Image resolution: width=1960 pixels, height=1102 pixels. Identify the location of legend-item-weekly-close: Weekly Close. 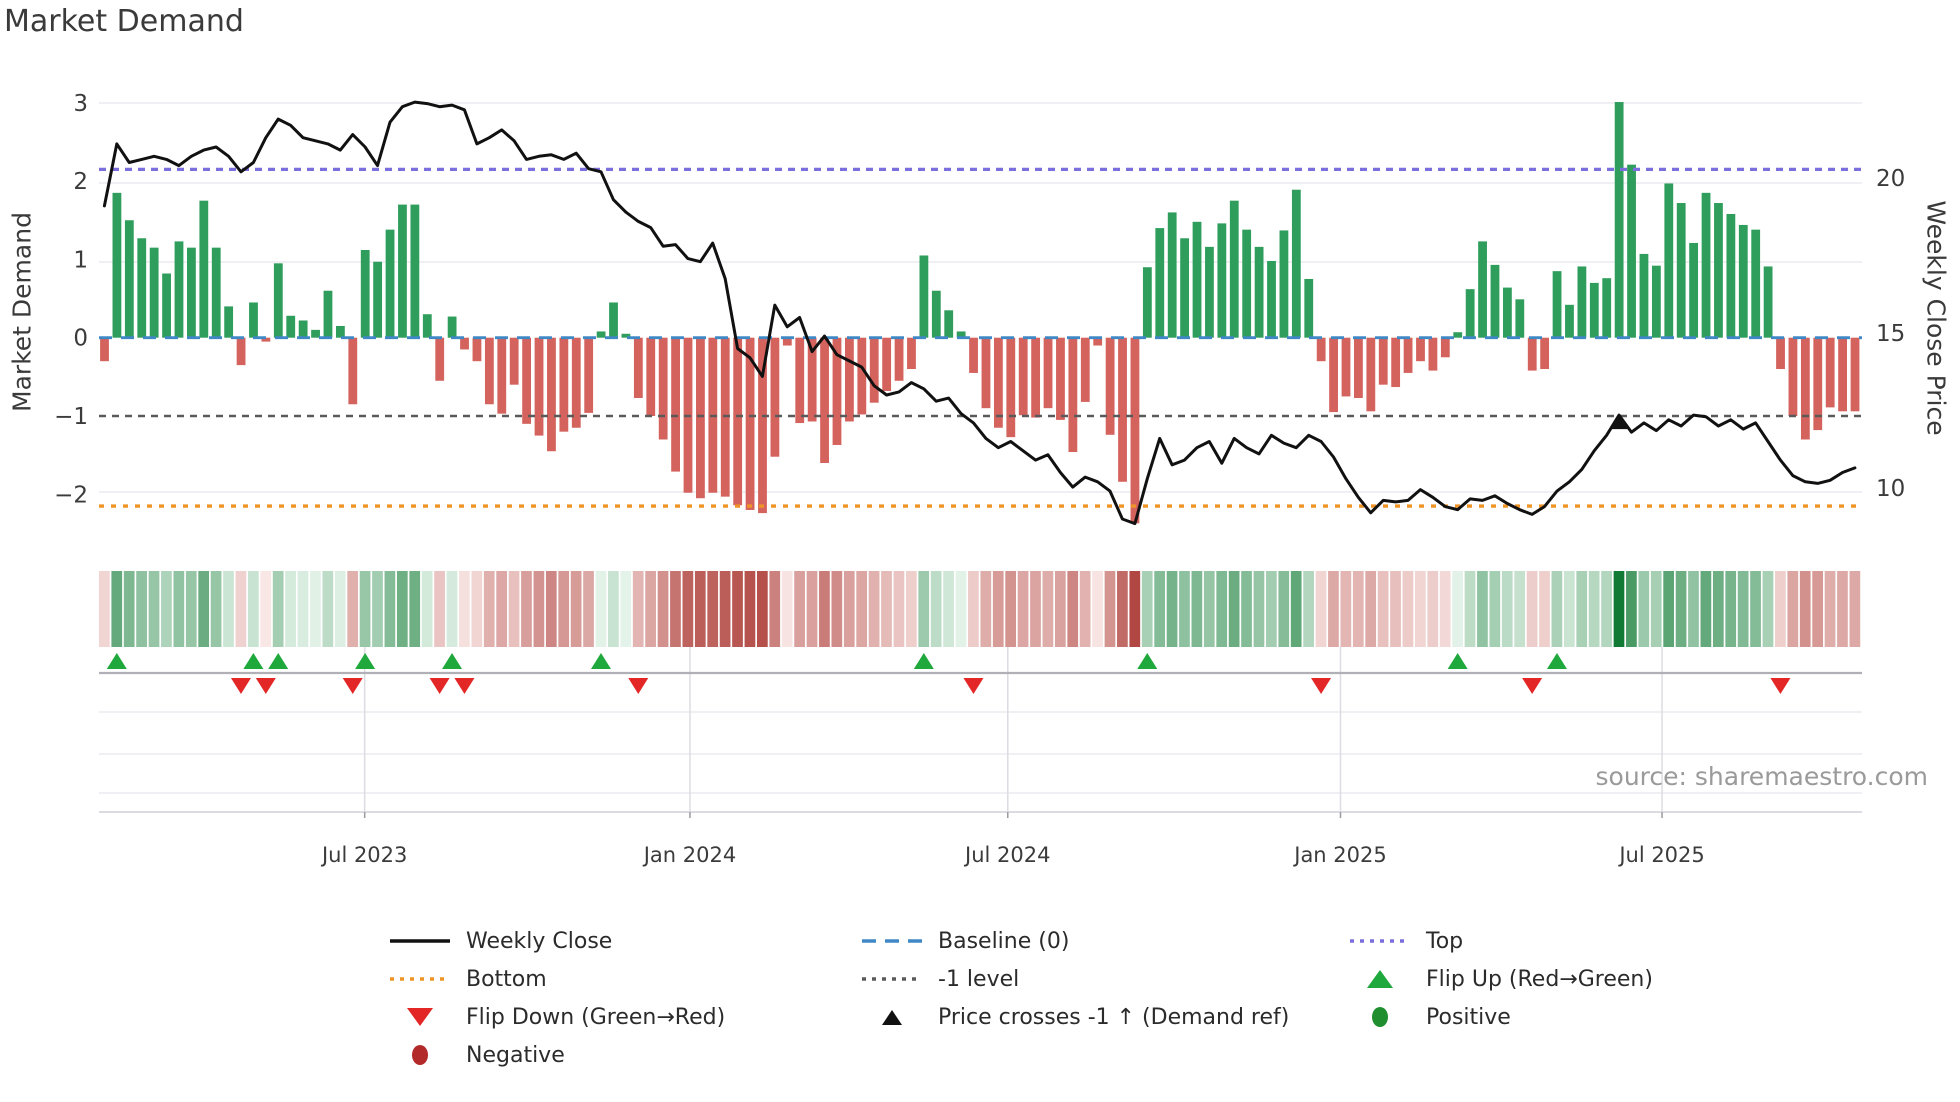
(624, 941).